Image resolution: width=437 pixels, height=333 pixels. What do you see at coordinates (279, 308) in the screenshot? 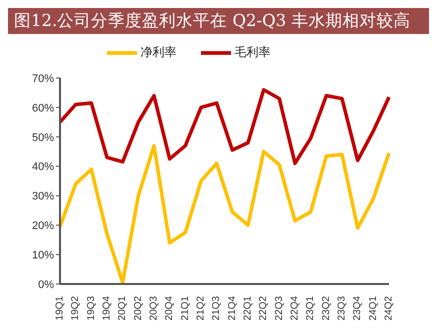
I see `x-tick-label: 22Q3` at bounding box center [279, 308].